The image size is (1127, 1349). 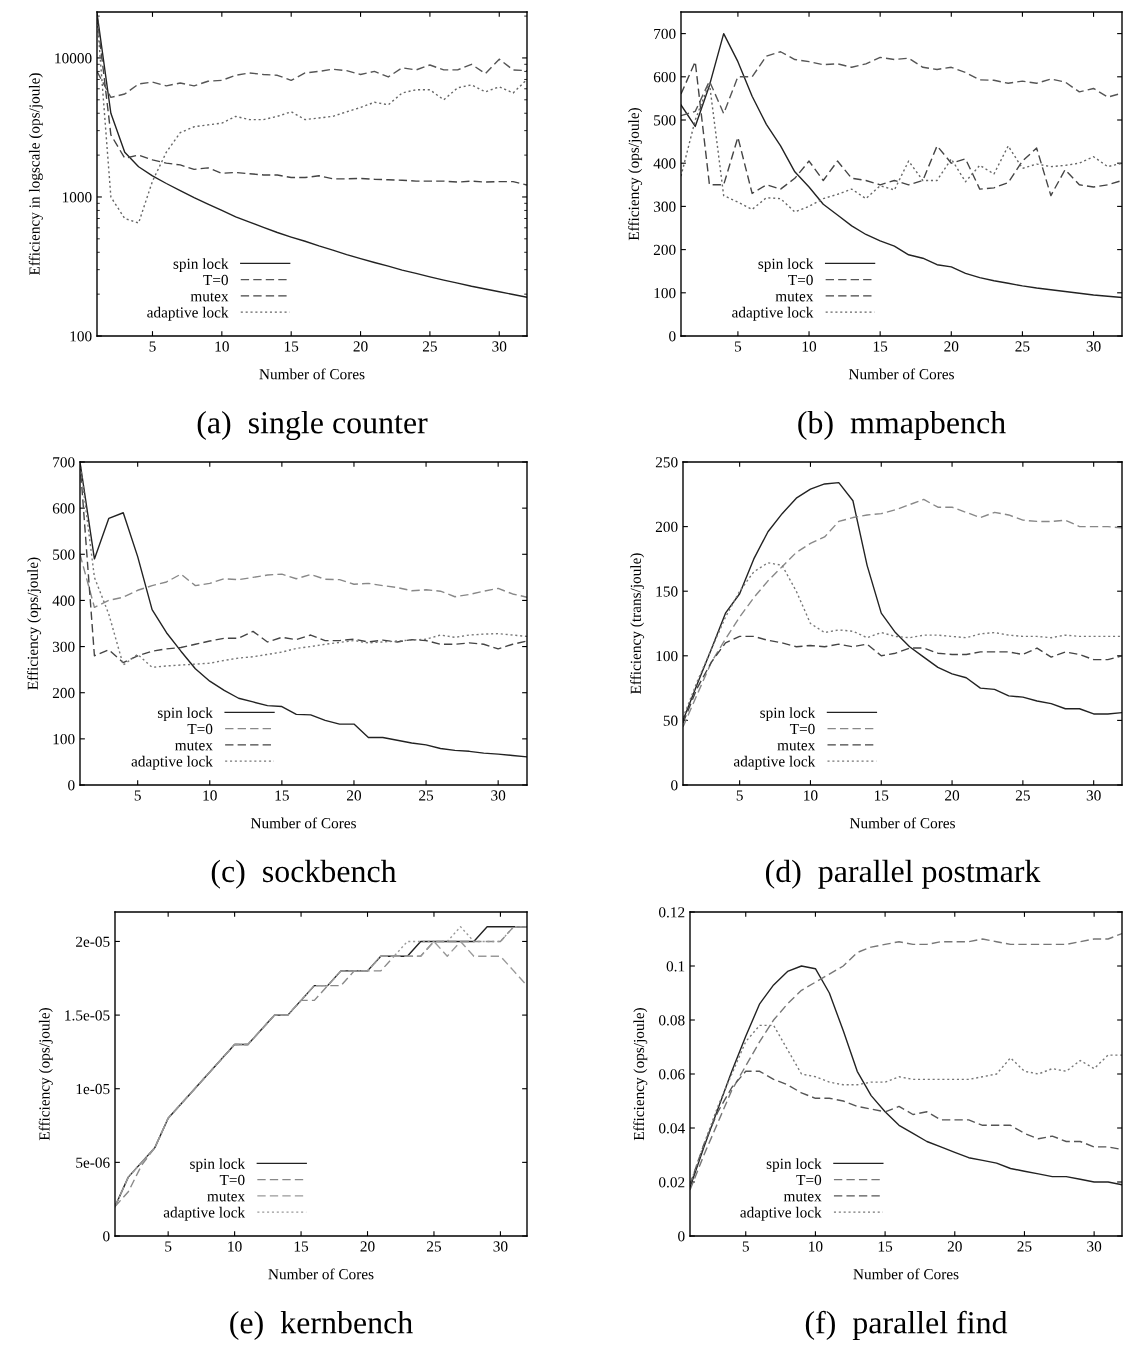 What do you see at coordinates (87, 1015) in the screenshot?
I see `y-tick-label: 1.5e-05` at bounding box center [87, 1015].